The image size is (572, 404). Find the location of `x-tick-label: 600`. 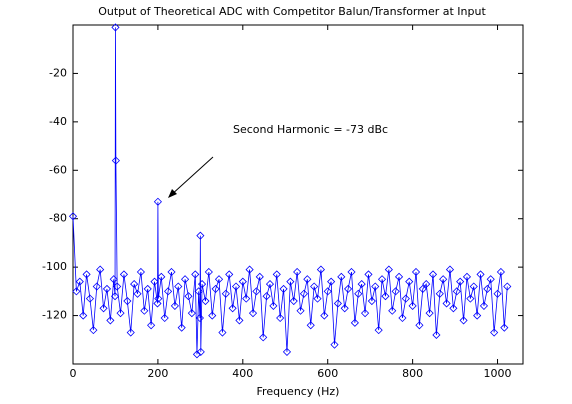

x-tick-label: 600 is located at coordinates (327, 373).